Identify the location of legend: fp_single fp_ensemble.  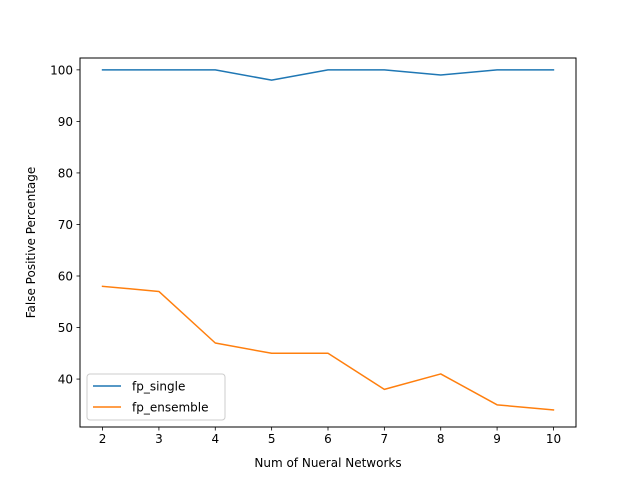
(156, 397).